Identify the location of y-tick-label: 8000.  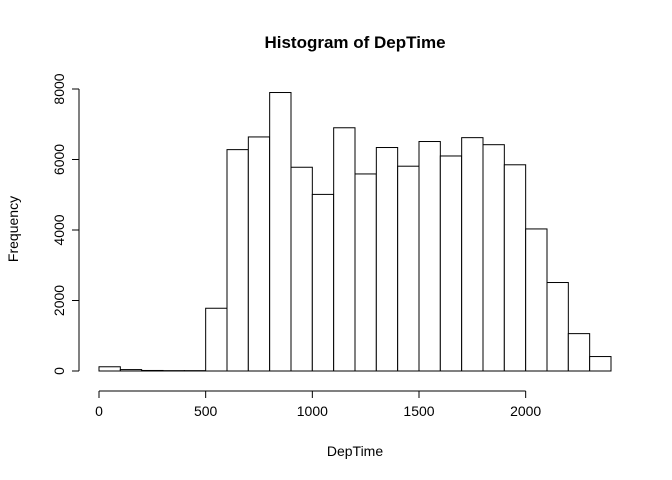
(59, 88).